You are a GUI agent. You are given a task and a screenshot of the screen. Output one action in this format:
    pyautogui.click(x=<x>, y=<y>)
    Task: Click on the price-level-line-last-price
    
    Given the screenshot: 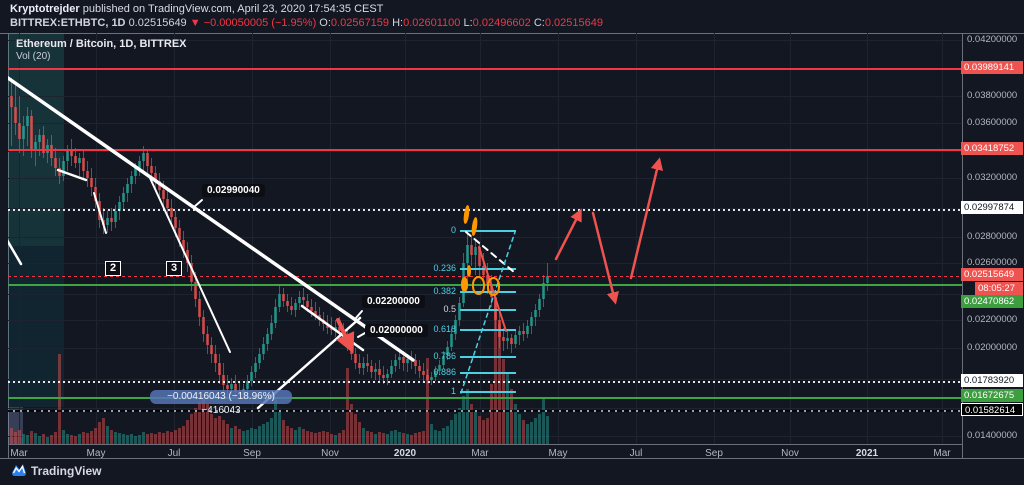 What is the action you would take?
    pyautogui.click(x=485, y=276)
    